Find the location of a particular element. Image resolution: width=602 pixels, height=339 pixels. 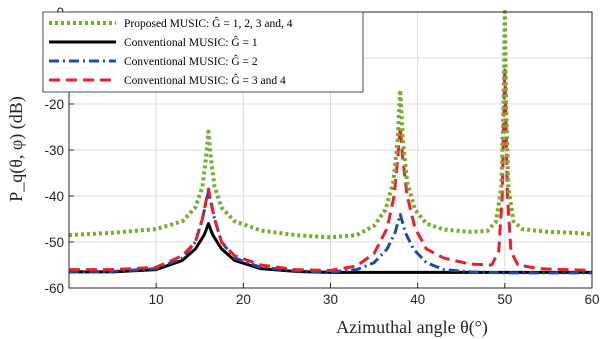

x-tick-label: 40 is located at coordinates (417, 299).